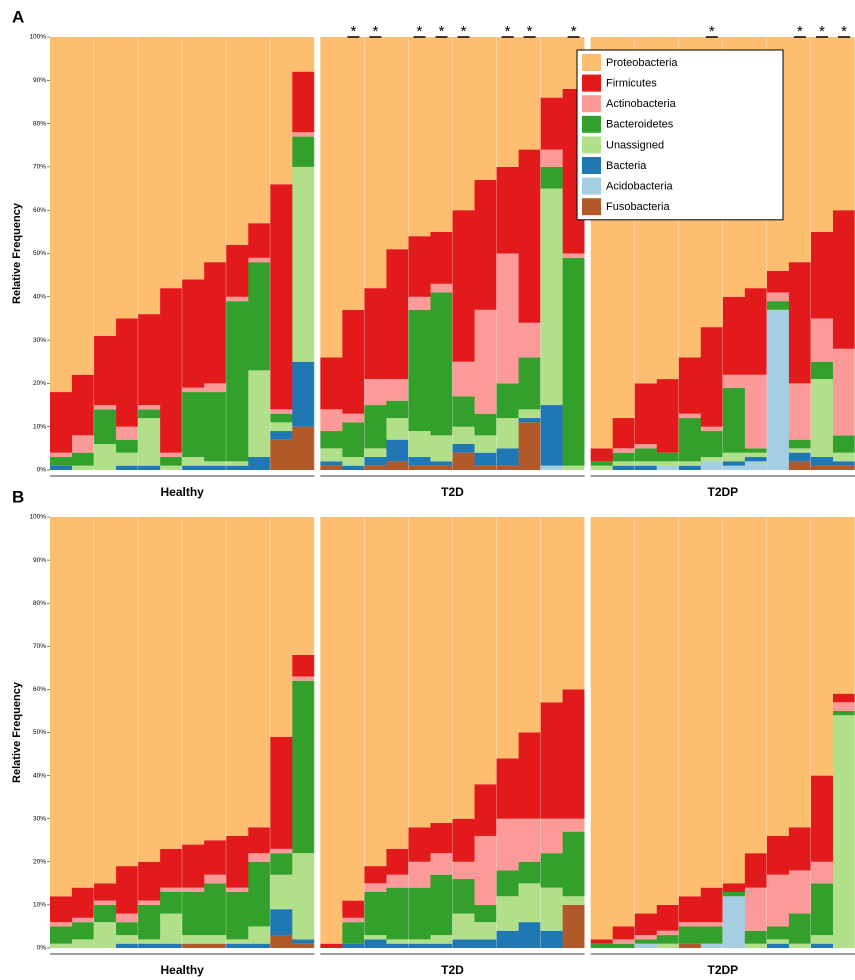  I want to click on y-tick-label: 20%, so click(39, 862).